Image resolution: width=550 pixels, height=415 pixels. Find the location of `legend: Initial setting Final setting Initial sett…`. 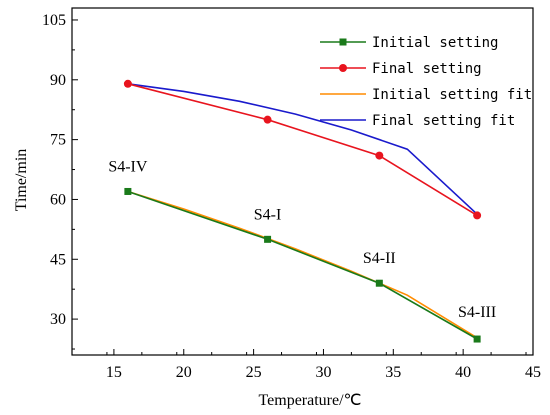

legend: Initial setting Final setting Initial sett… is located at coordinates (426, 82).